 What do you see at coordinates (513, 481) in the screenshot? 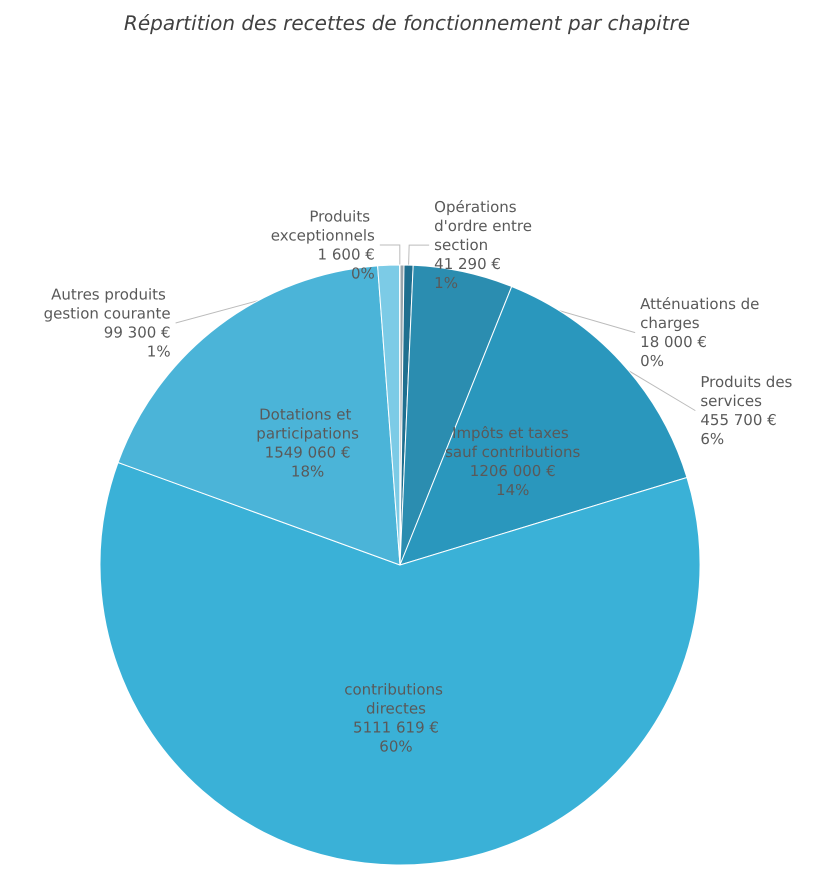
I see `data-label: 1206 000 € 14%` at bounding box center [513, 481].